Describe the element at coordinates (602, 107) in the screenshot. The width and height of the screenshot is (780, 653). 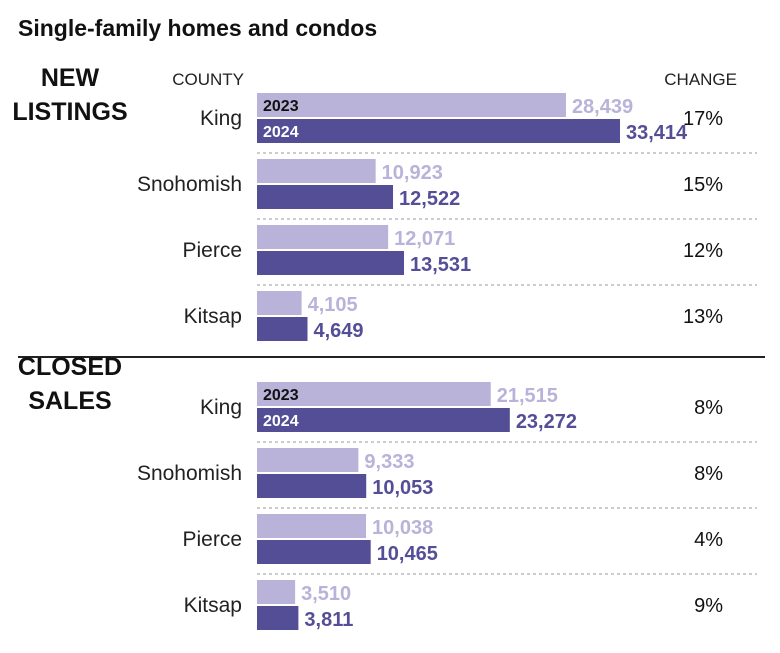
I see `value-label-2023: 28,439` at that location.